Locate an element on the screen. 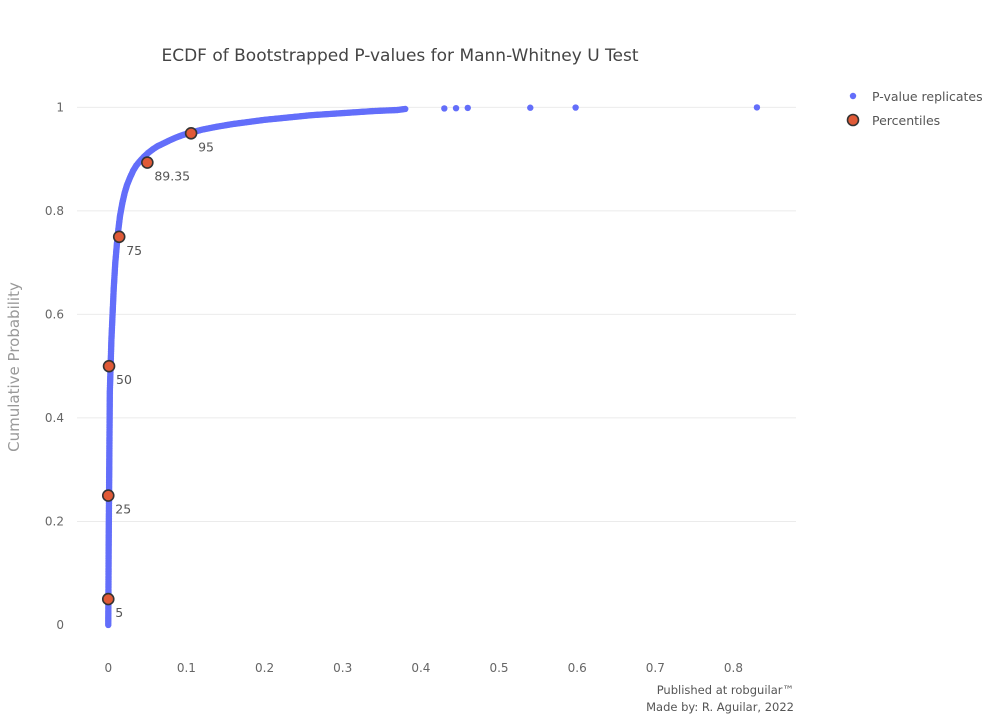 Image resolution: width=1000 pixels, height=720 pixels. y-tick-label: 0.2 is located at coordinates (54, 521).